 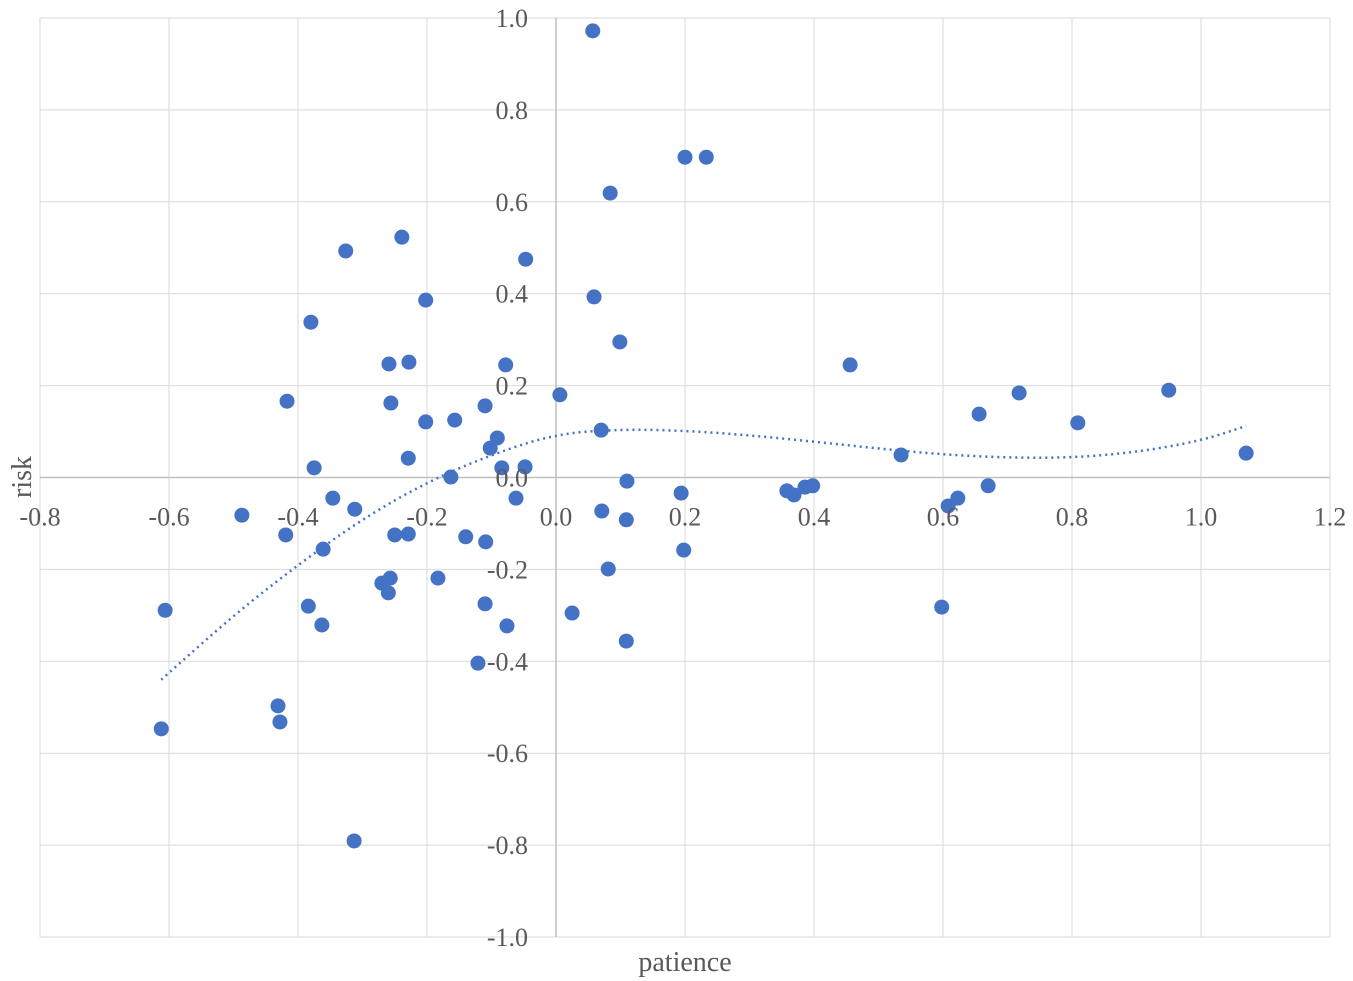 What do you see at coordinates (512, 202) in the screenshot?
I see `y-tick-label: 0.6` at bounding box center [512, 202].